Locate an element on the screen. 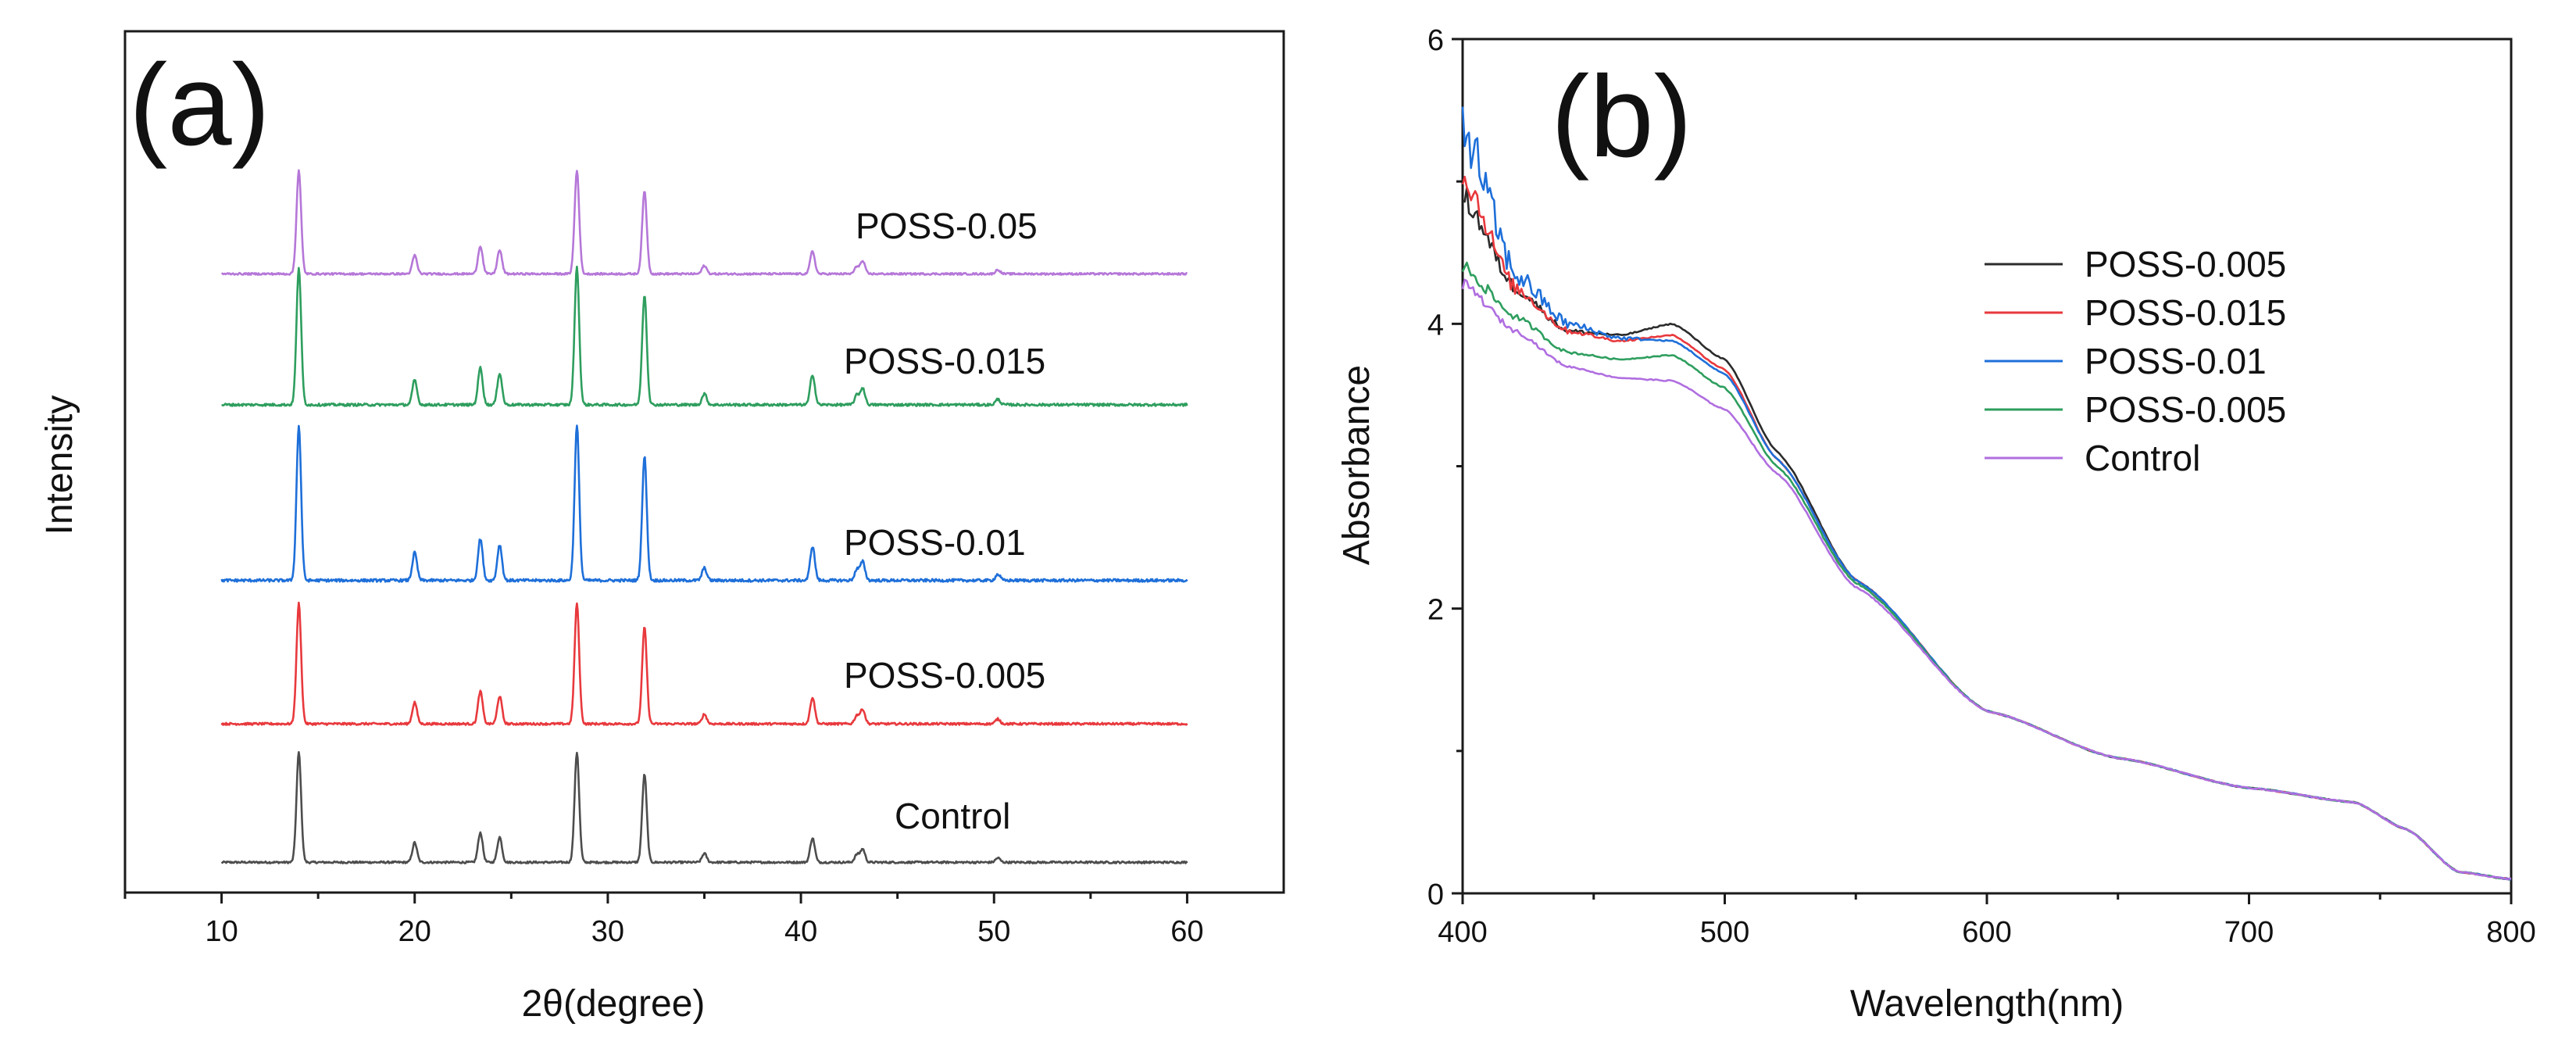 This screenshot has height=1052, width=2576. panel-a-series-control is located at coordinates (704, 807).